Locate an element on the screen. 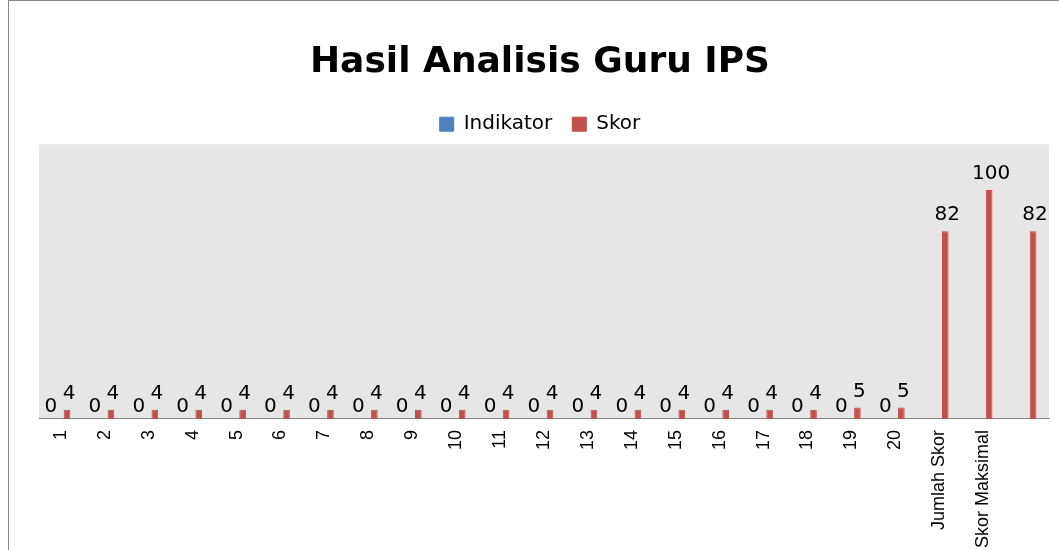  x-tick-label: 19 is located at coordinates (850, 440).